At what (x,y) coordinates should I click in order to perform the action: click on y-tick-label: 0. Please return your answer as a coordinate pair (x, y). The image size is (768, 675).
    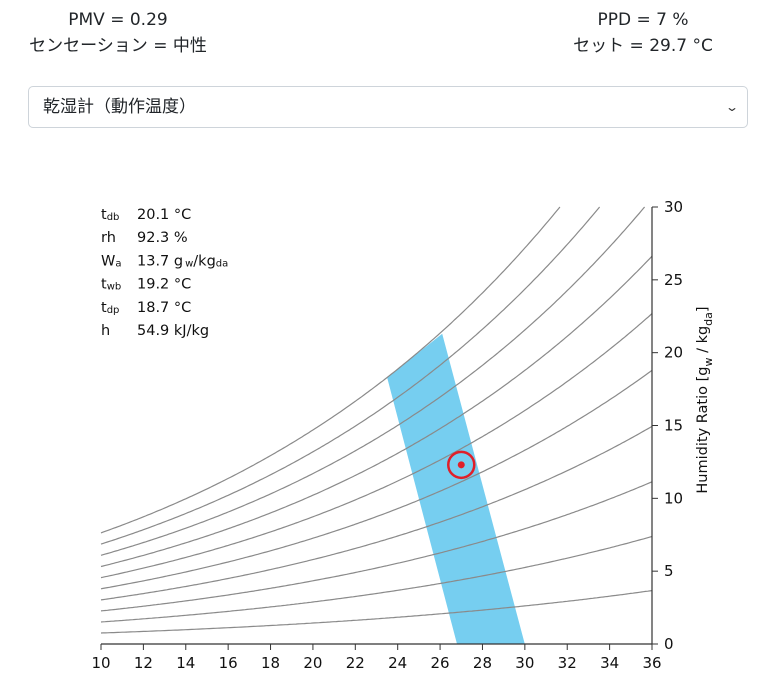
    Looking at the image, I should click on (669, 644).